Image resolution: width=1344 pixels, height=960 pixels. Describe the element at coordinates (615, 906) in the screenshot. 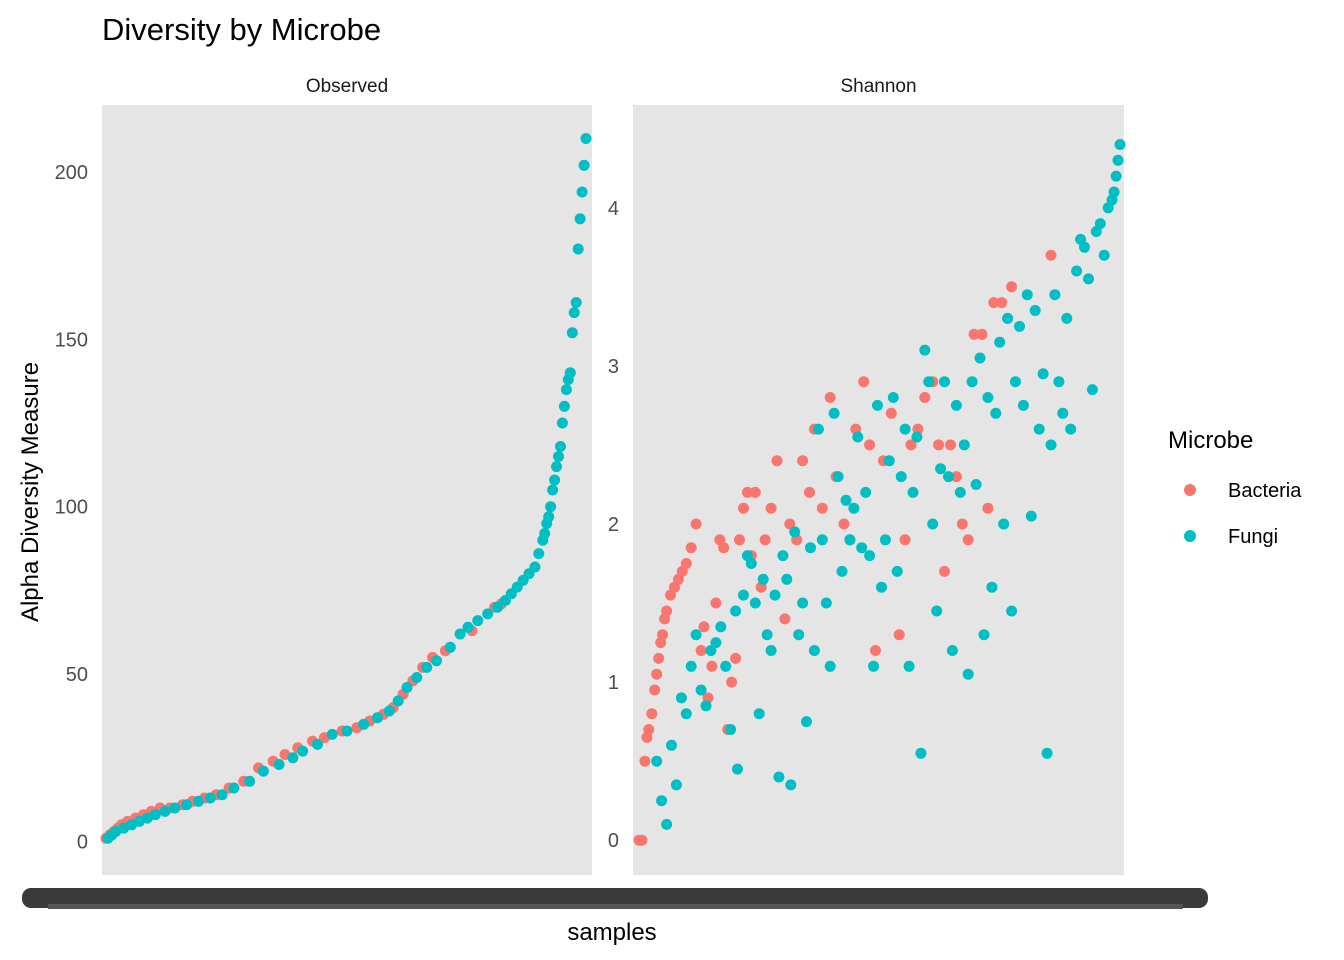

I see `x-tick-label-smear-lower` at that location.